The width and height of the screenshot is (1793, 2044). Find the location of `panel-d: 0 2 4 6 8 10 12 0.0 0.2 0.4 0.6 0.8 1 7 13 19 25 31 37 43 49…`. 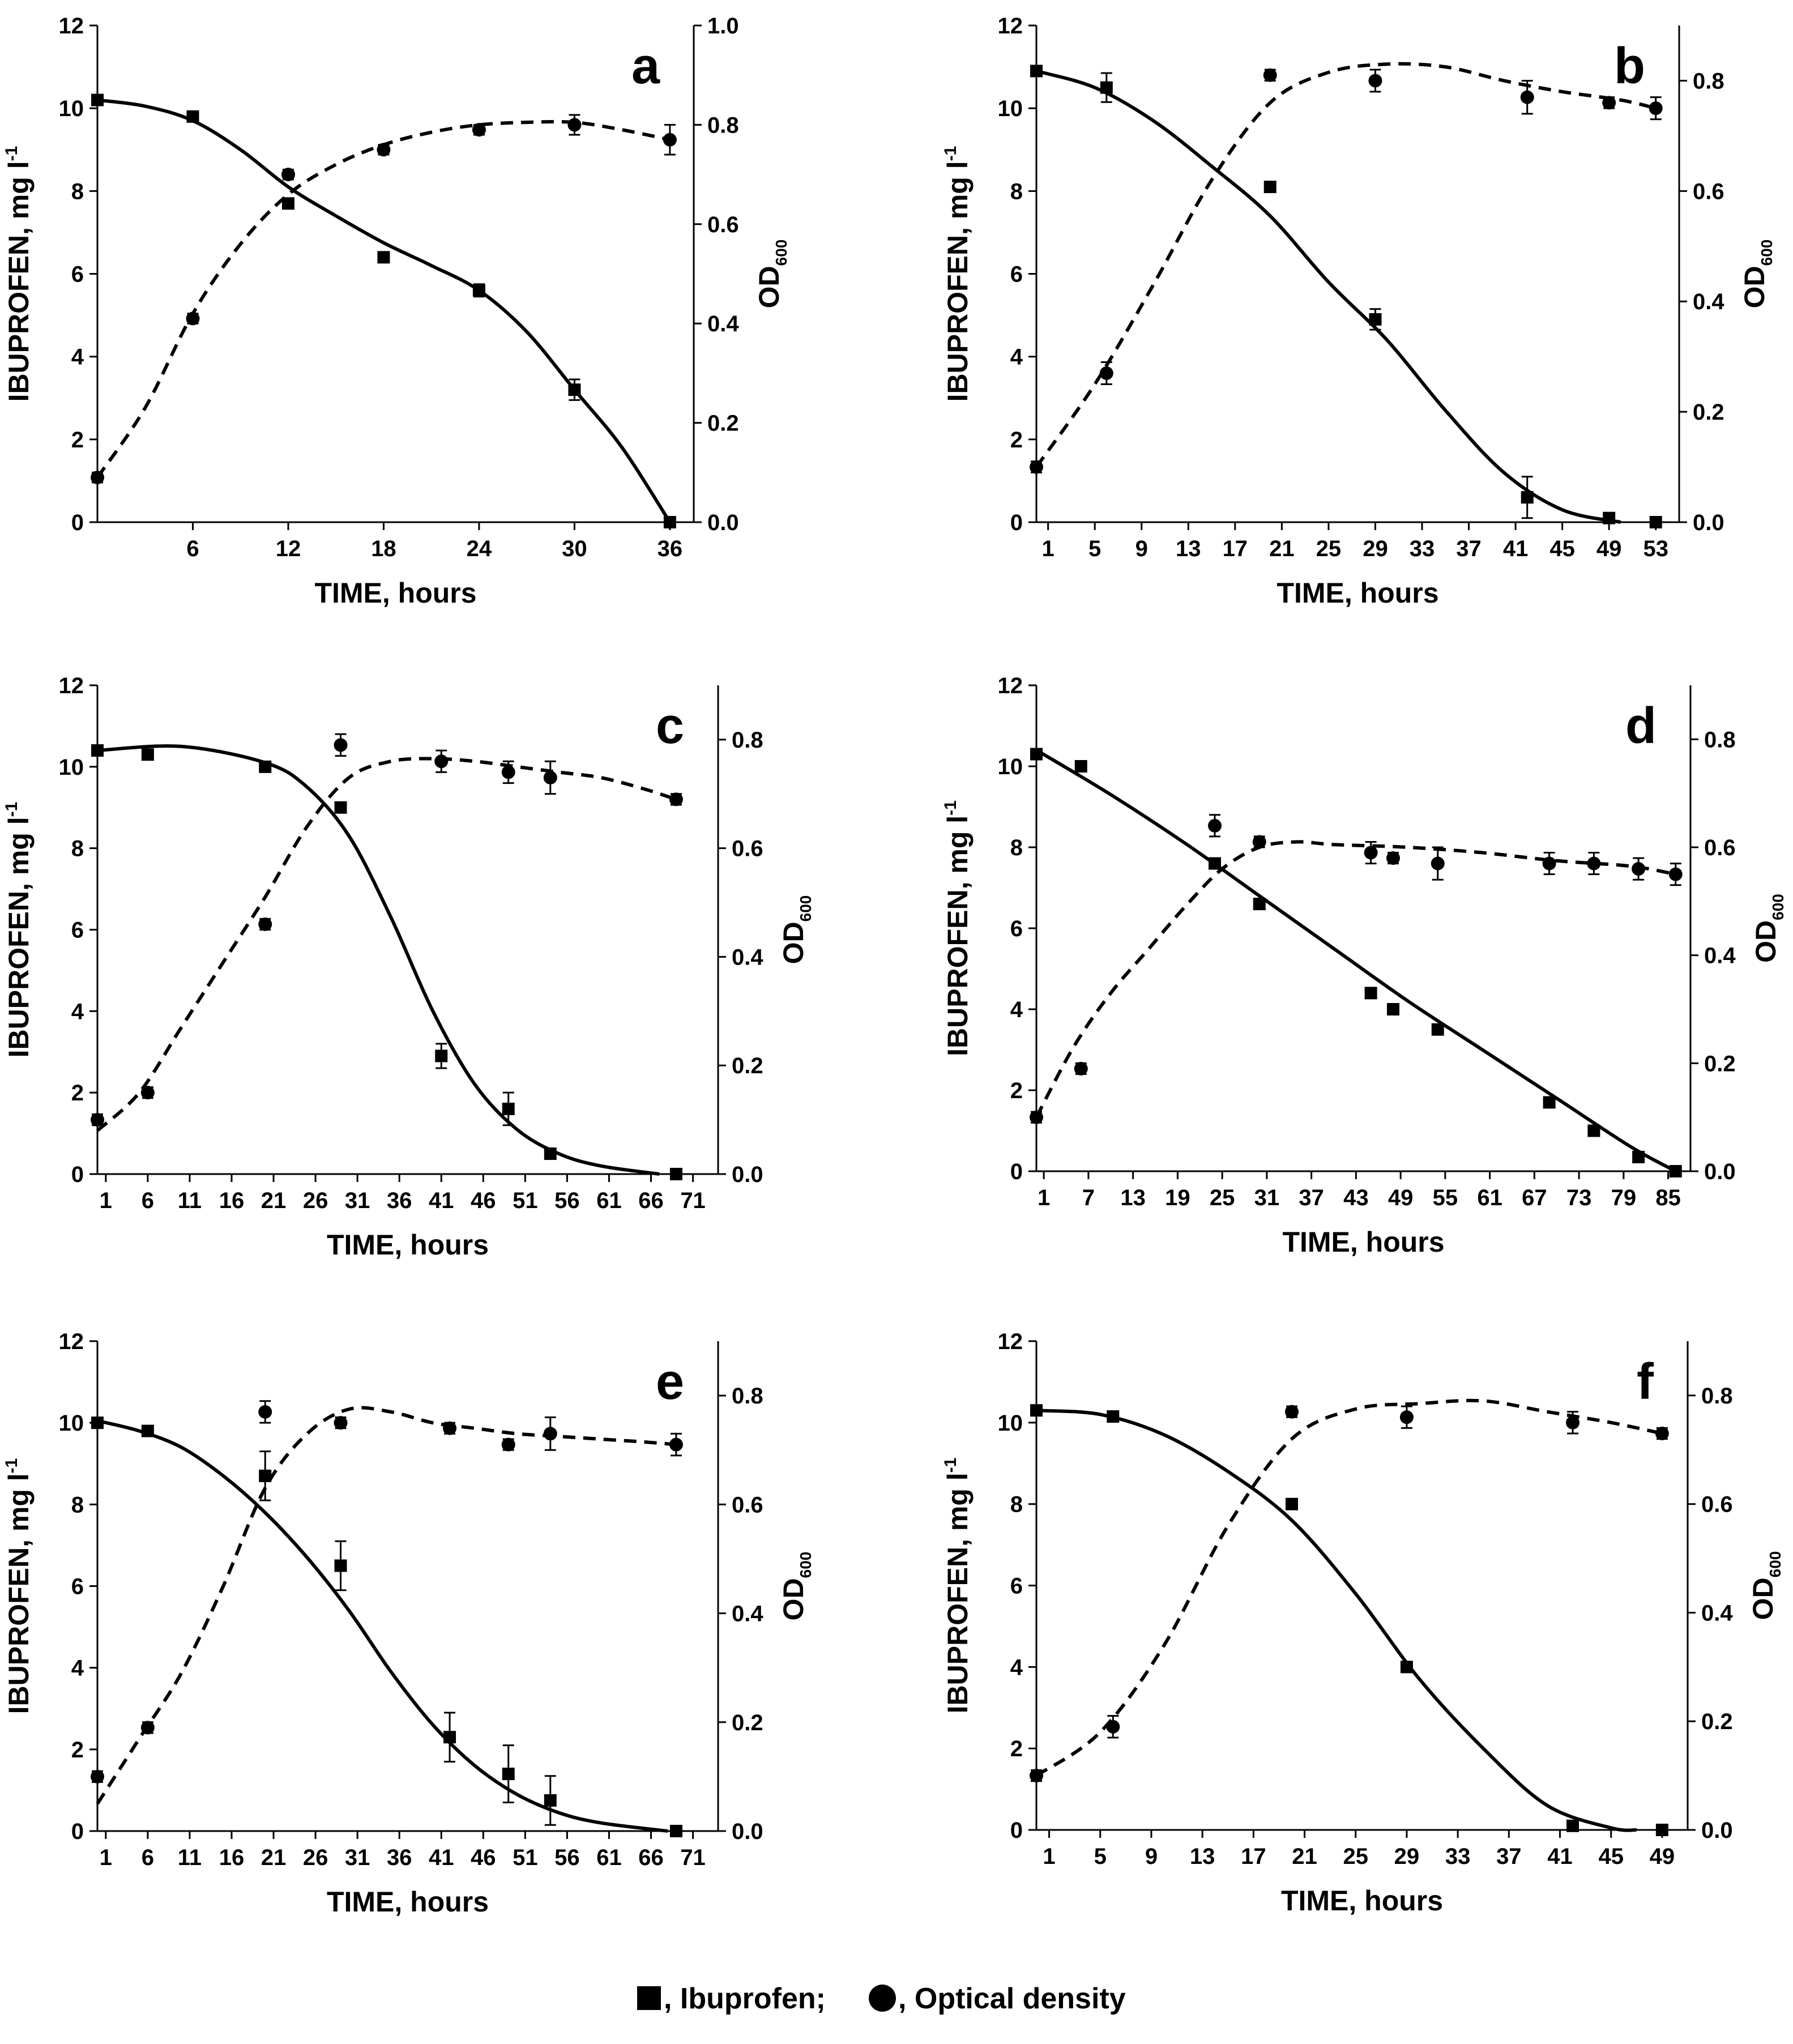

panel-d: 0 2 4 6 8 10 12 0.0 0.2 0.4 0.6 0.8 1 7 13 19 25 31 37 43 49… is located at coordinates (1364, 965).